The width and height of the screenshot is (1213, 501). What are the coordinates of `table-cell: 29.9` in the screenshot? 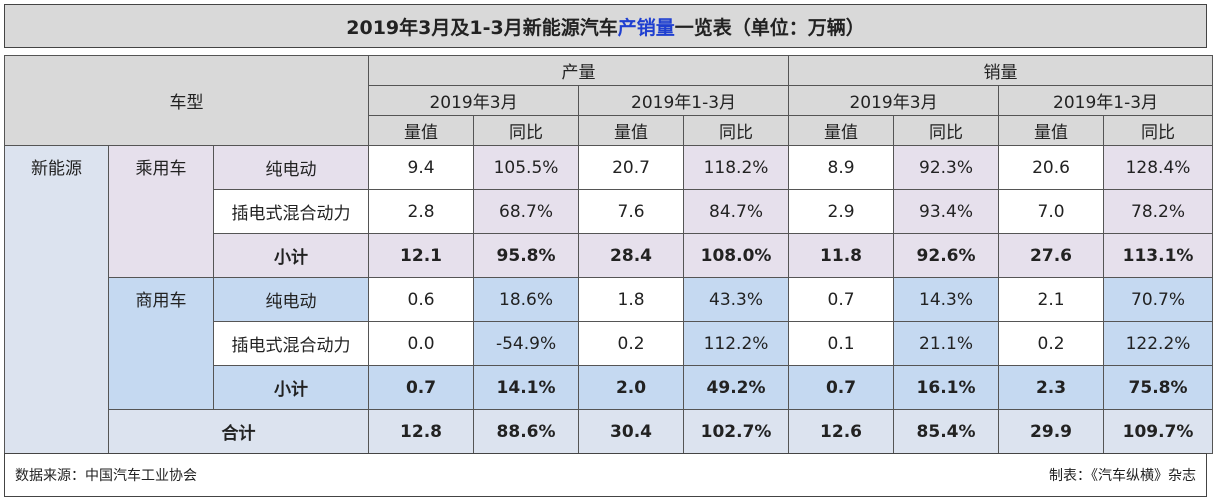 It's located at (1051, 431).